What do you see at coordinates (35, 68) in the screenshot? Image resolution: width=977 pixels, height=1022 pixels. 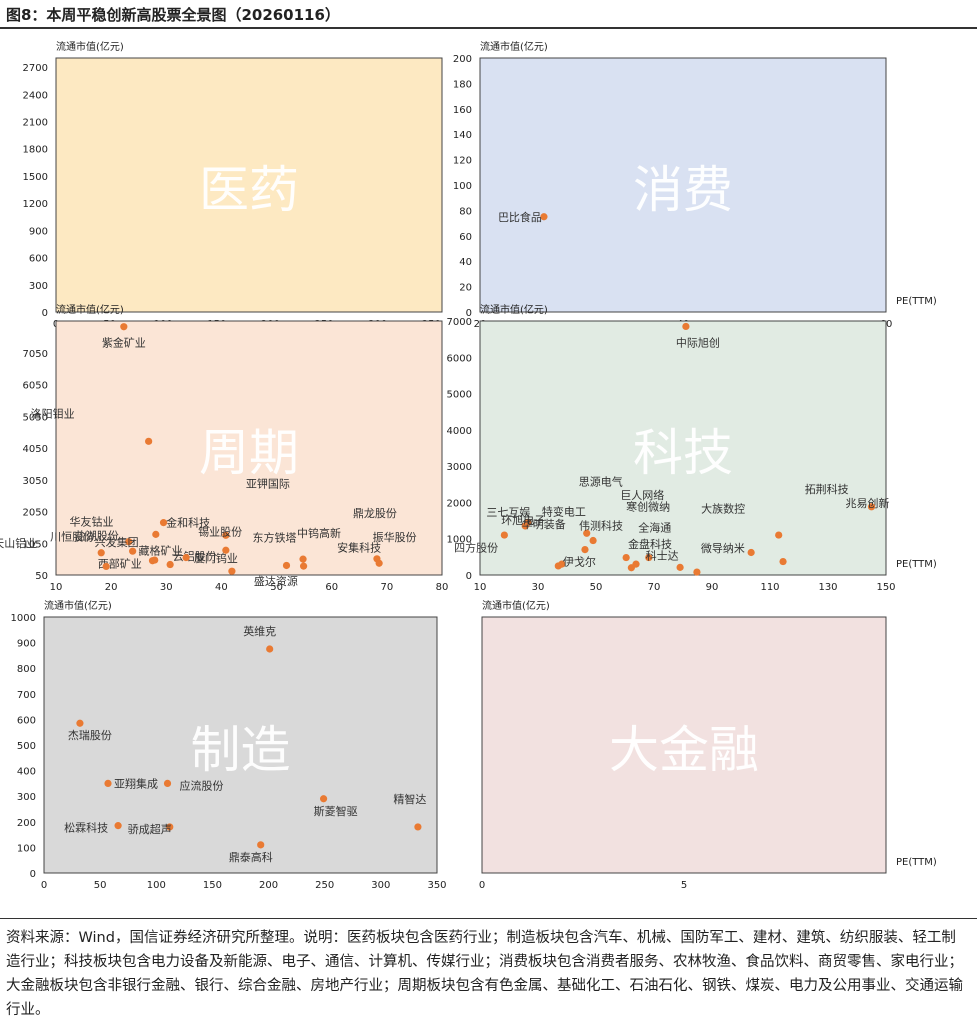 I see `y-tick-label: 2700` at bounding box center [35, 68].